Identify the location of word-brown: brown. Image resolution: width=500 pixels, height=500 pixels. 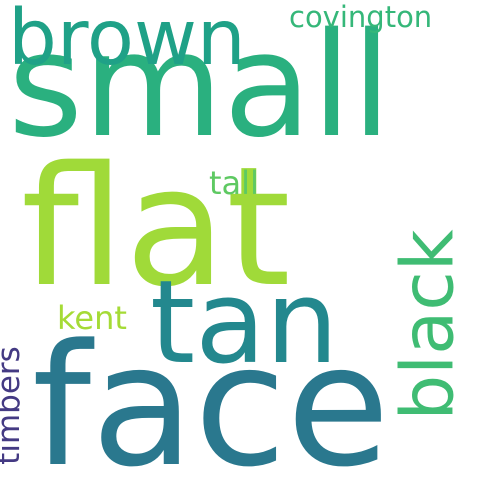
(127, 41).